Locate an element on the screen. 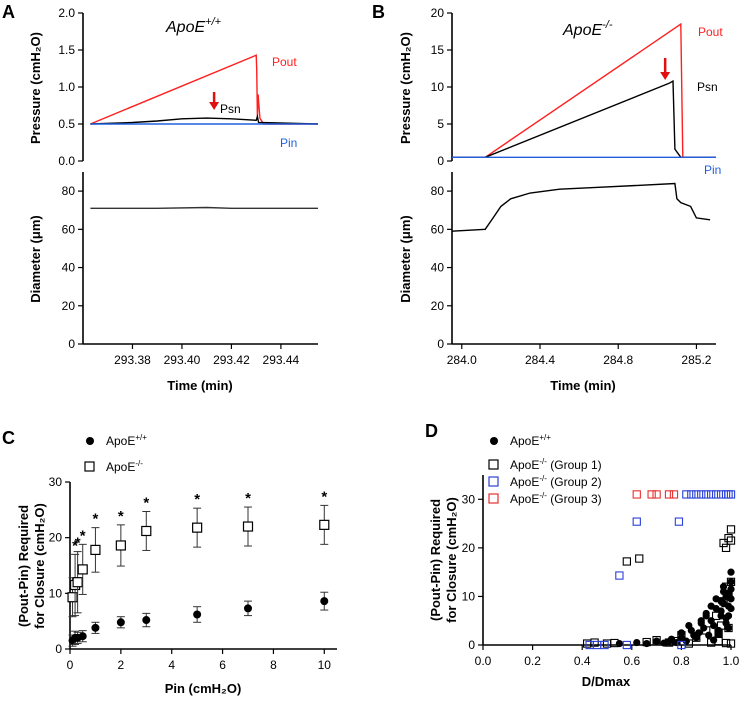  panel-d-ylabel-line2: for Closure (cmH₂O) is located at coordinates (451, 560).